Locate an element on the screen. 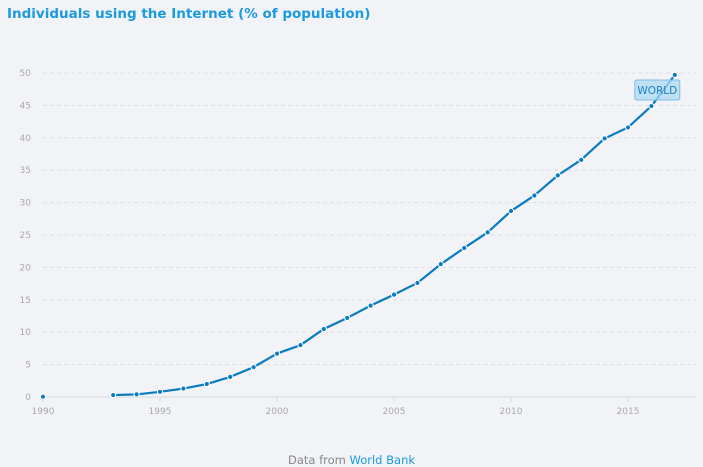 Image resolution: width=703 pixels, height=467 pixels. y-tick-label: 15 is located at coordinates (25, 301).